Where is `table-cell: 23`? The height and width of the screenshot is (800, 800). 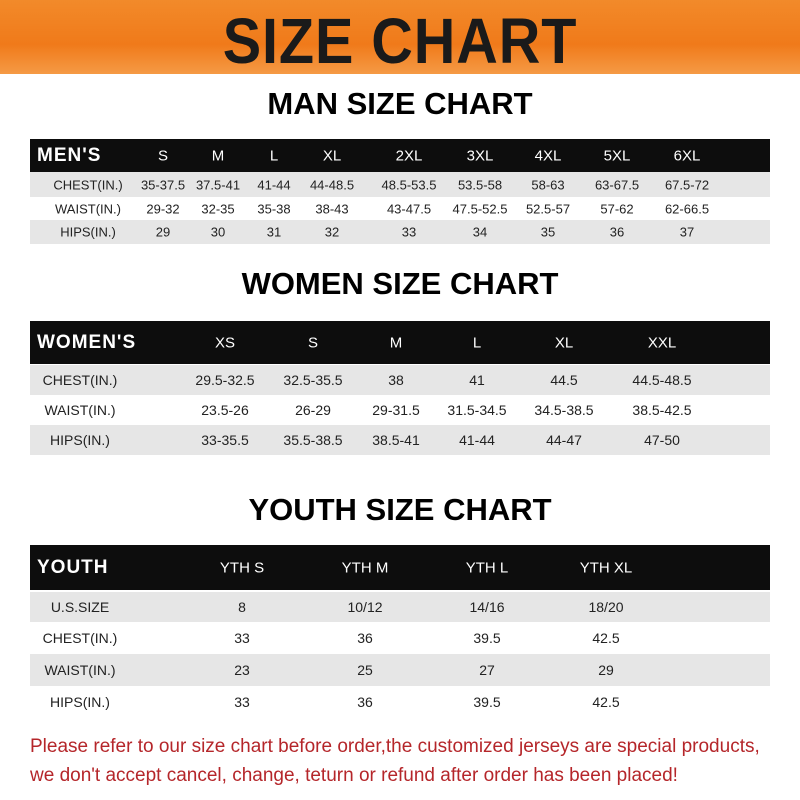
table-cell: 23 is located at coordinates (242, 670).